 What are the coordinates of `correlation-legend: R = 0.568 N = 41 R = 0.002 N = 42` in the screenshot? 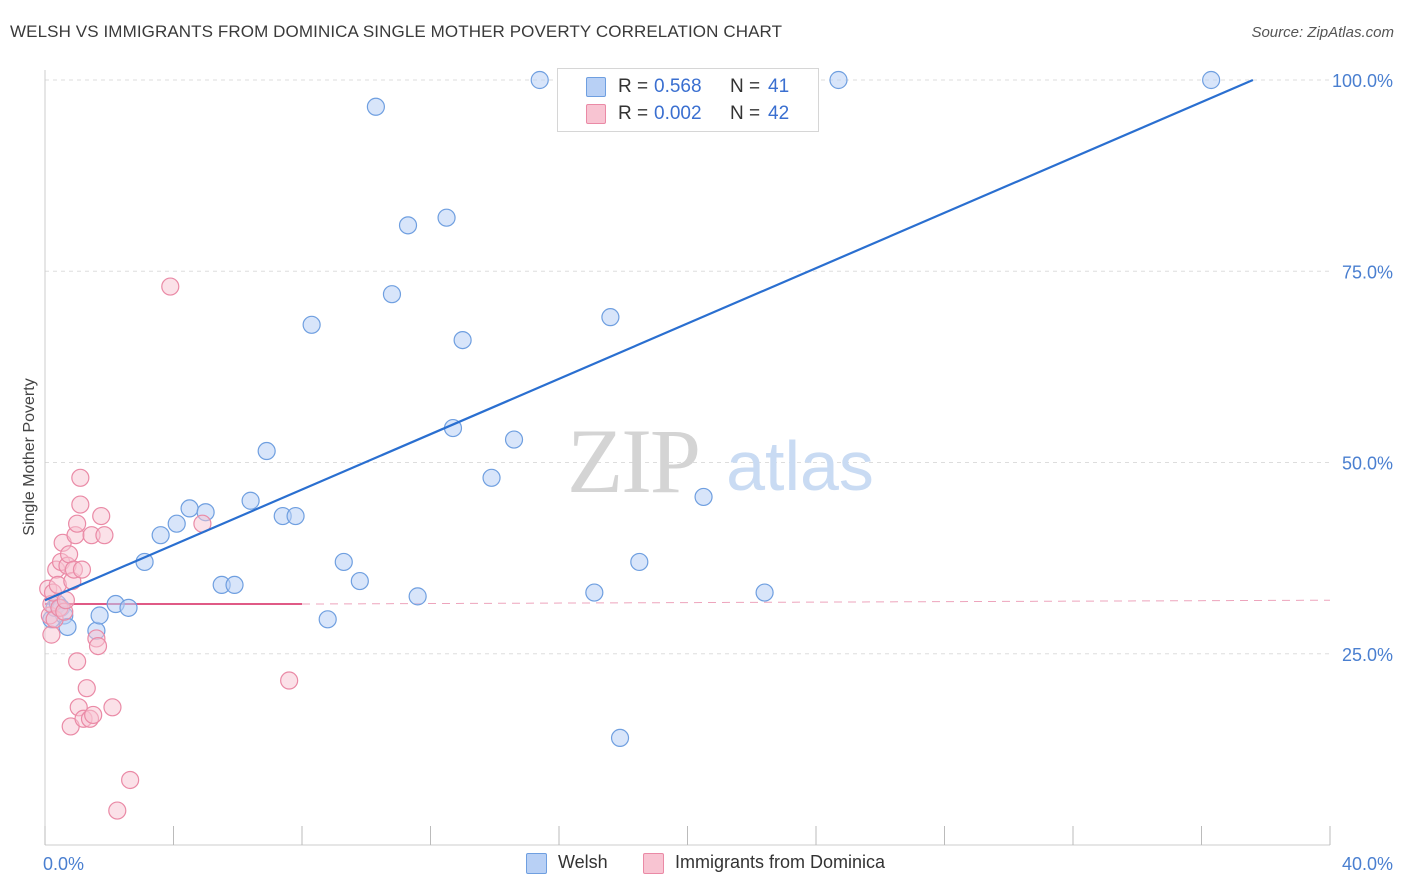 It's located at (688, 100).